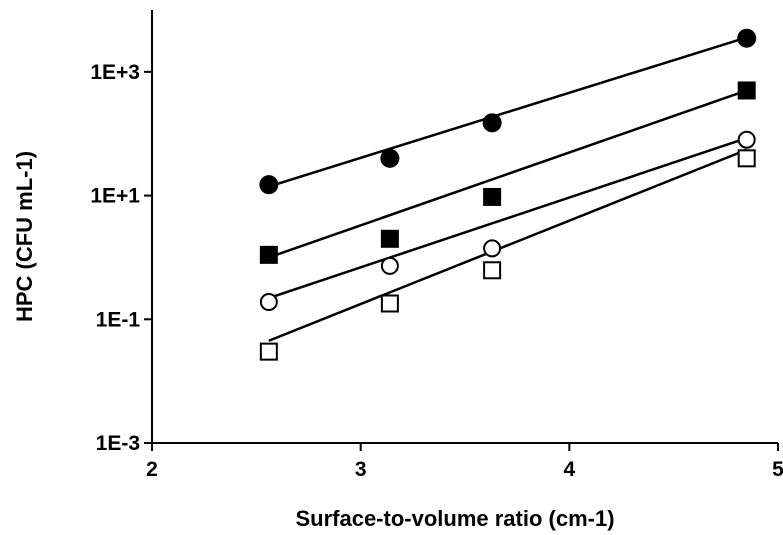  Describe the element at coordinates (361, 469) in the screenshot. I see `x-tick-label: 3` at that location.